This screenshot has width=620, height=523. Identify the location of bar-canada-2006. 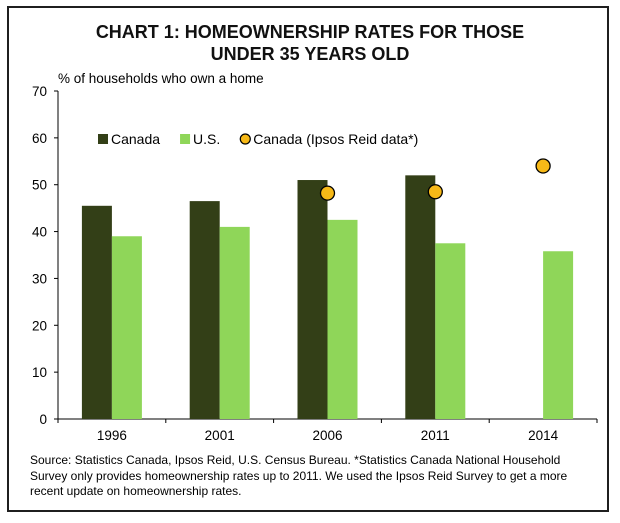
(312, 299).